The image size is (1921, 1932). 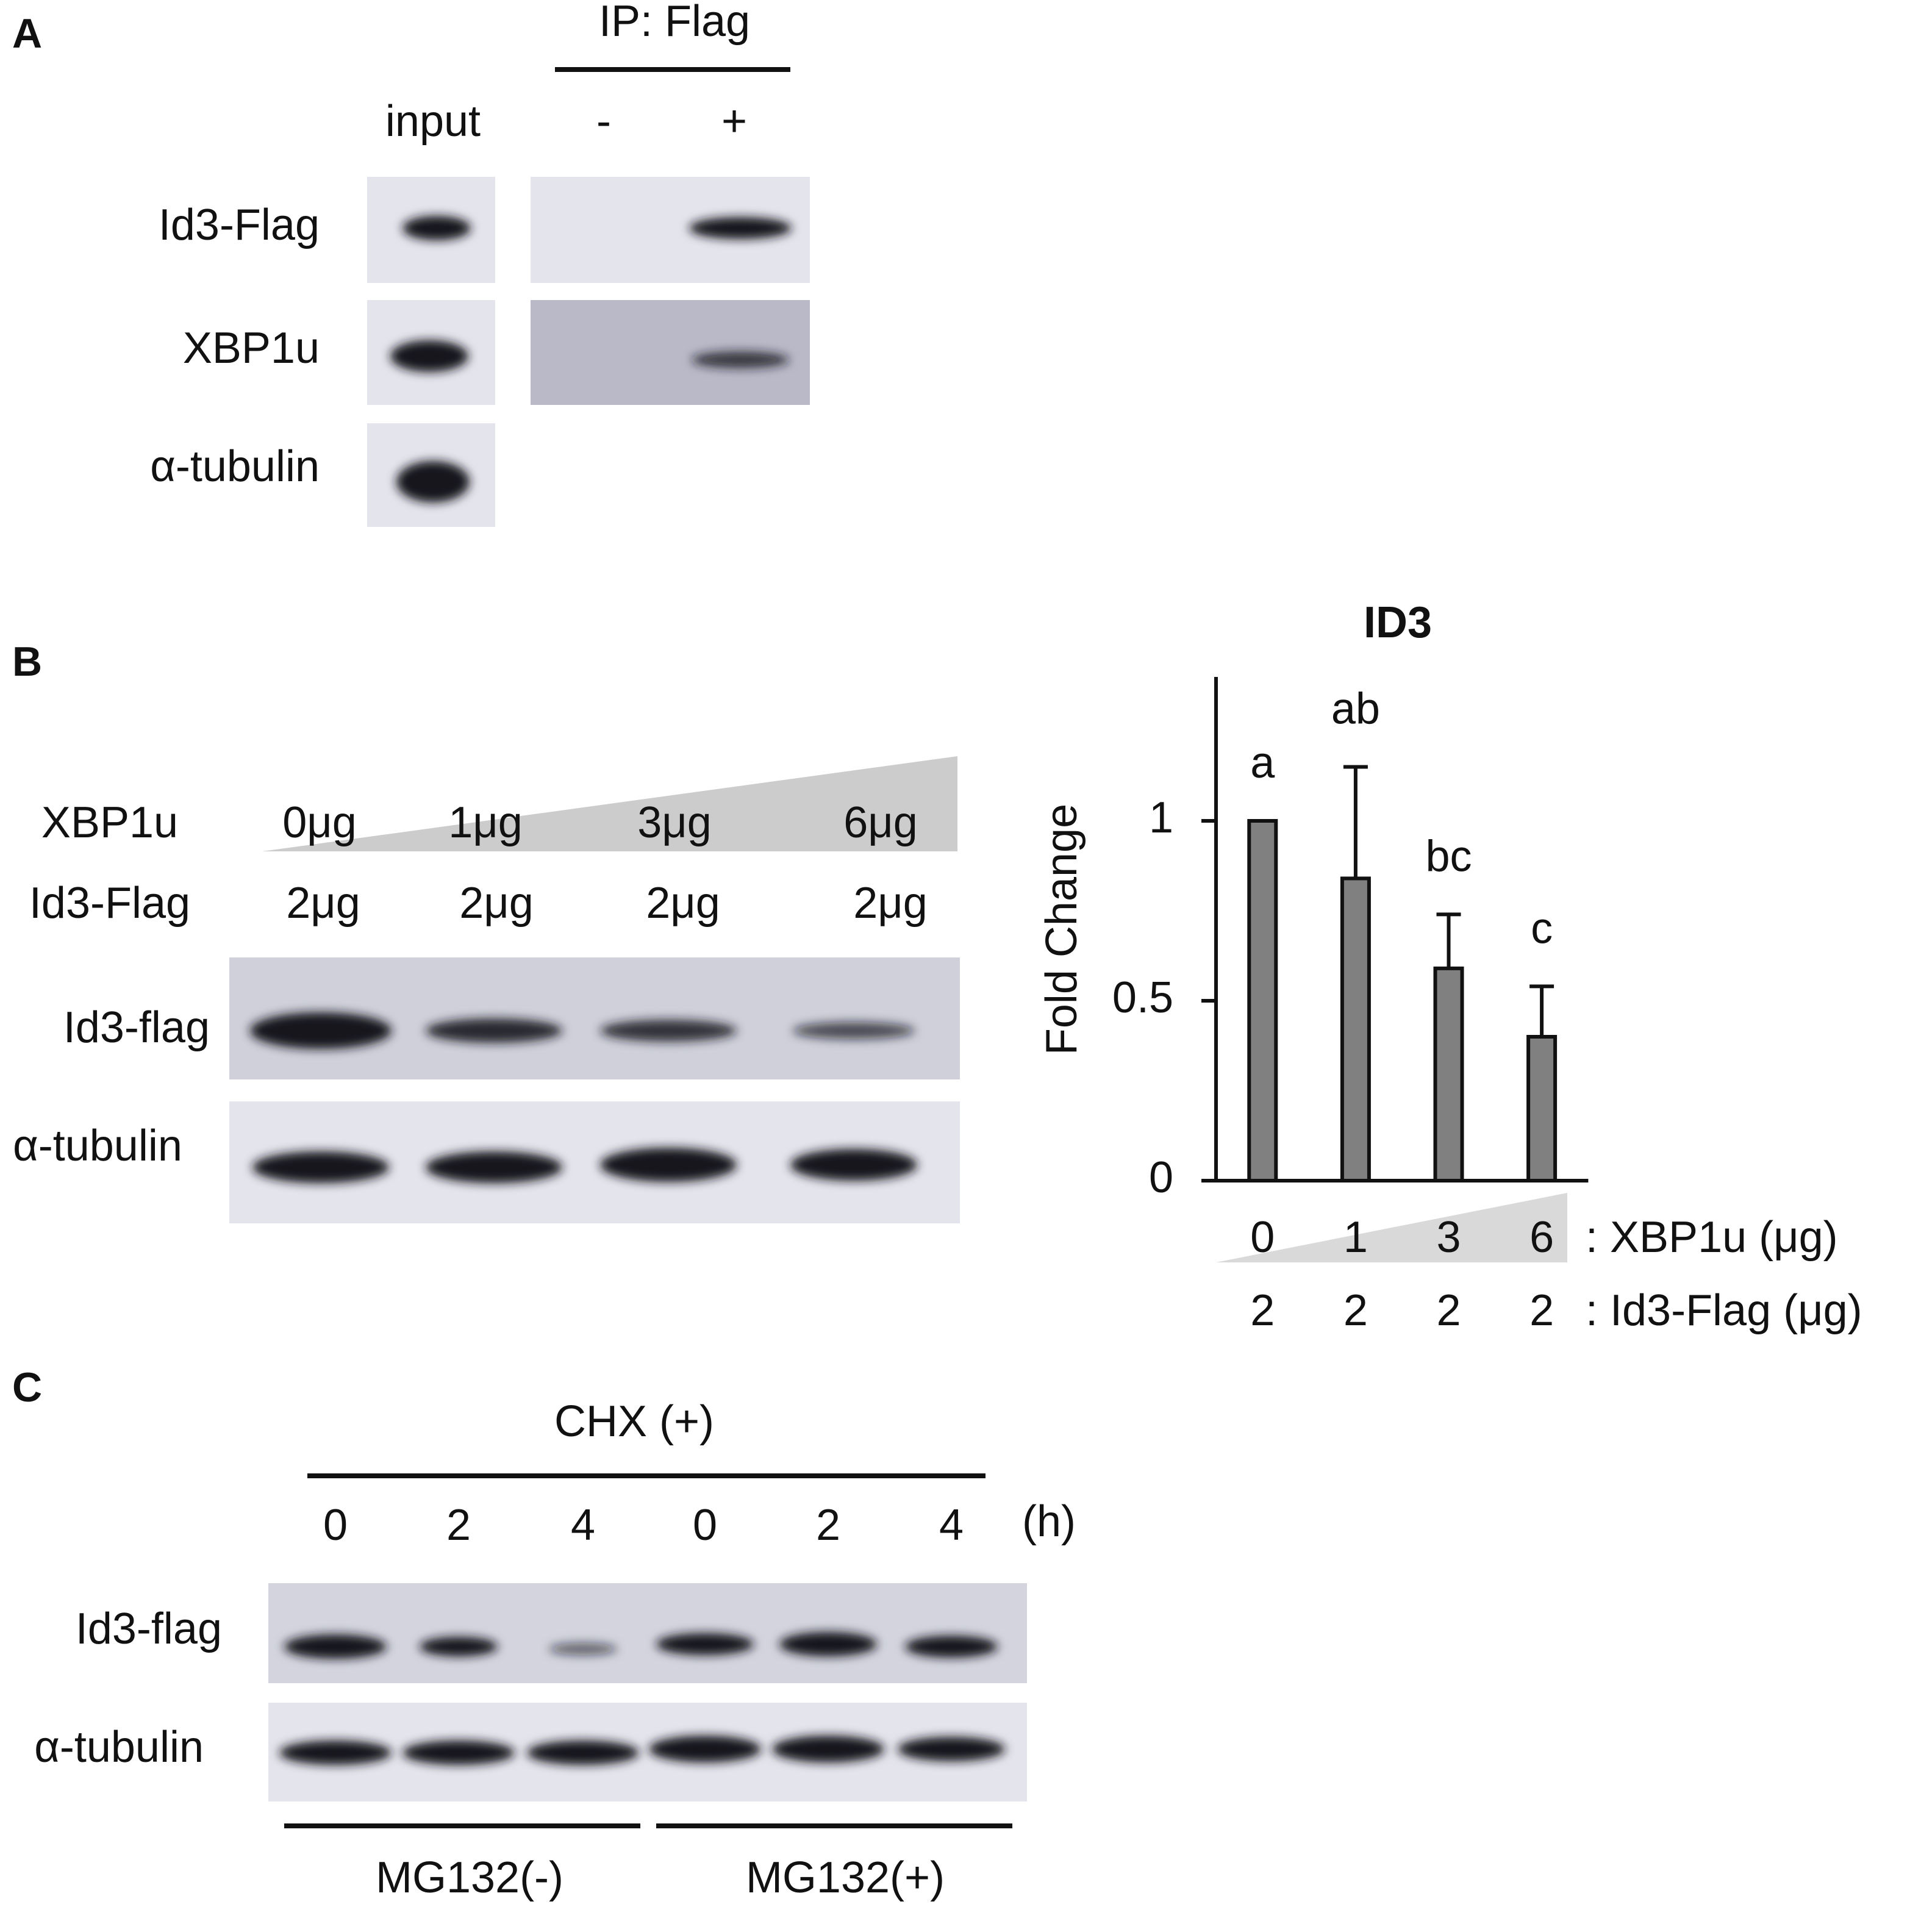 I want to click on y-axis-label: Fold Change, so click(x=1061, y=929).